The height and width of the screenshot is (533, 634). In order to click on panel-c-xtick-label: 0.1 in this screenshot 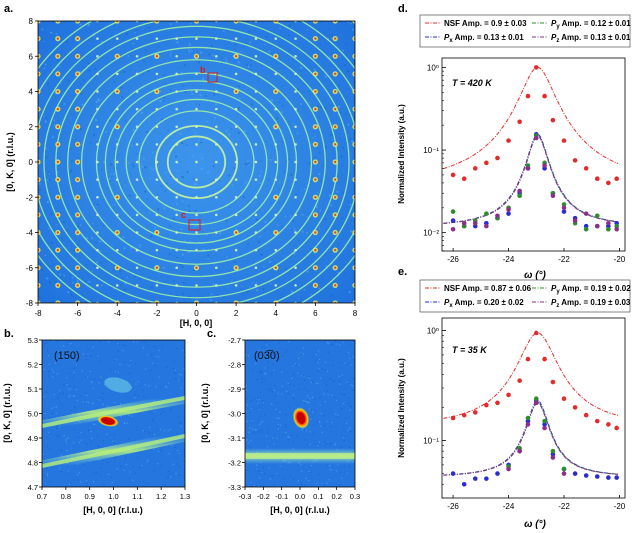, I will do `click(318, 496)`.